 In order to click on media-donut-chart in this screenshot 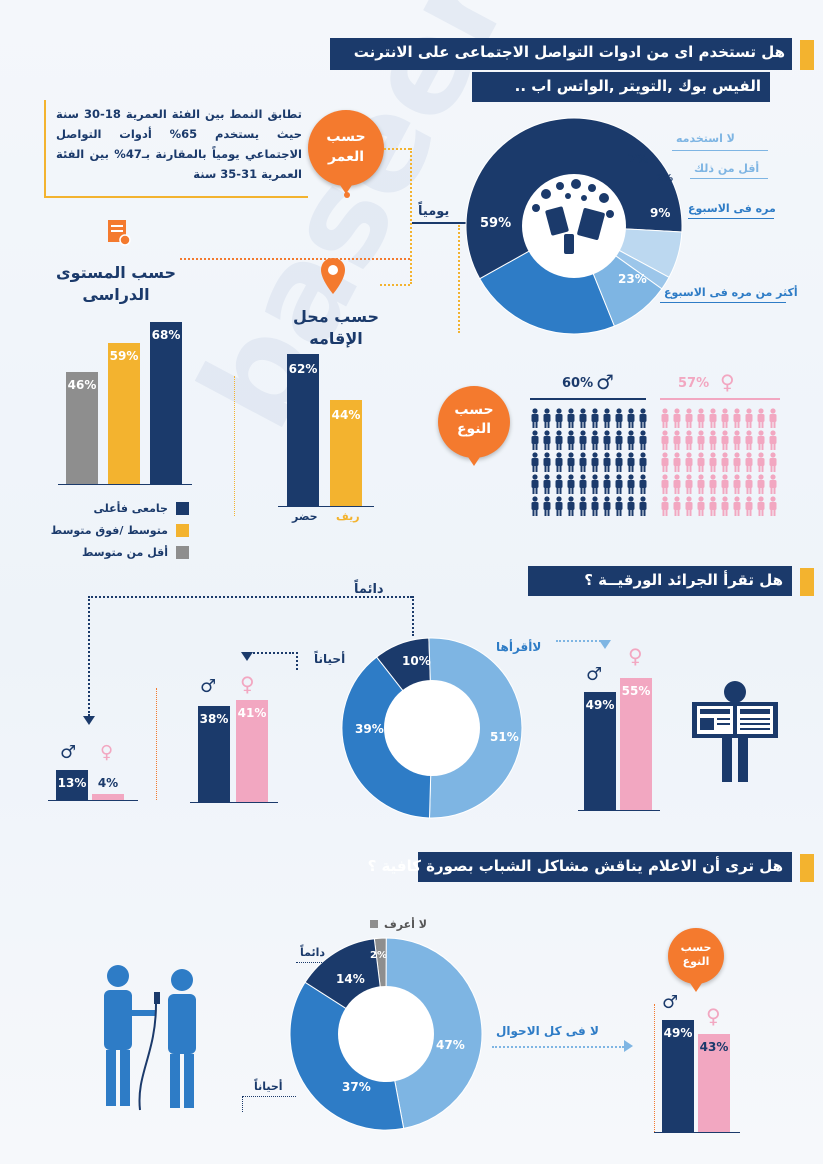, I will do `click(386, 1034)`.